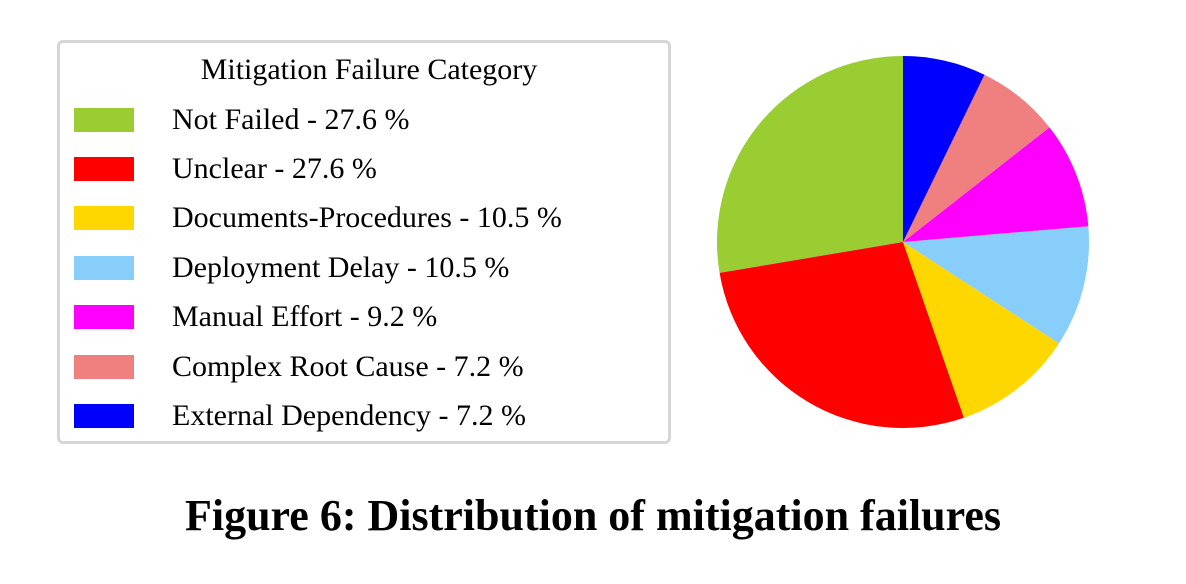 The image size is (1186, 584). I want to click on pie-slice-not-failed, so click(809, 164).